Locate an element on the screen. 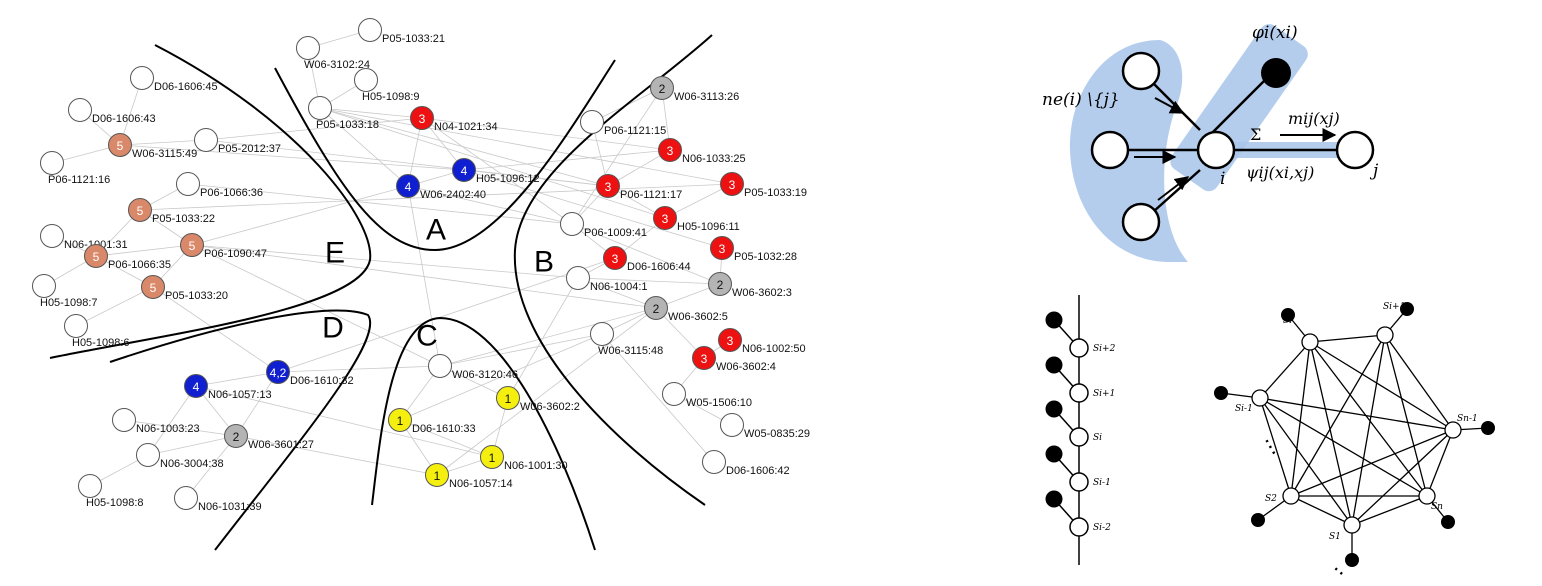  region-label-d: D is located at coordinates (333, 328).